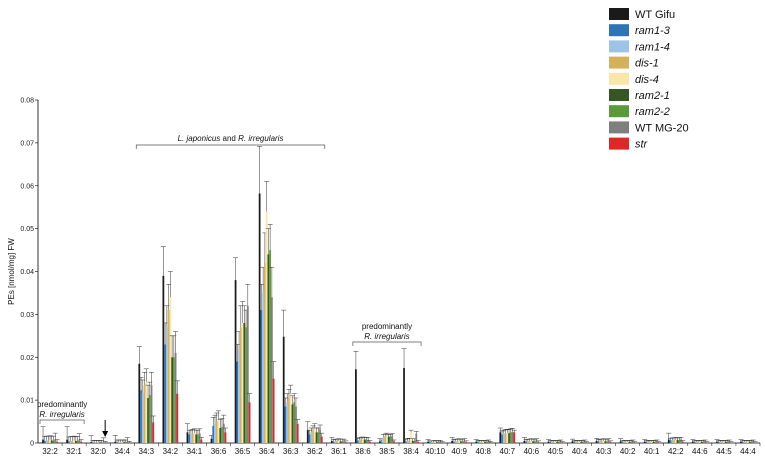 This screenshot has width=765, height=463. What do you see at coordinates (62, 421) in the screenshot?
I see `annotation-bracket` at bounding box center [62, 421].